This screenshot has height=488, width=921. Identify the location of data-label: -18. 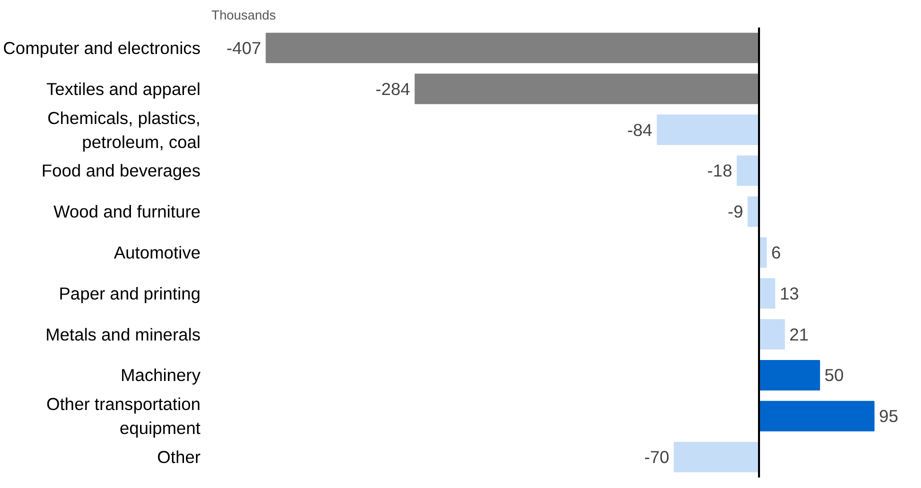
(719, 170).